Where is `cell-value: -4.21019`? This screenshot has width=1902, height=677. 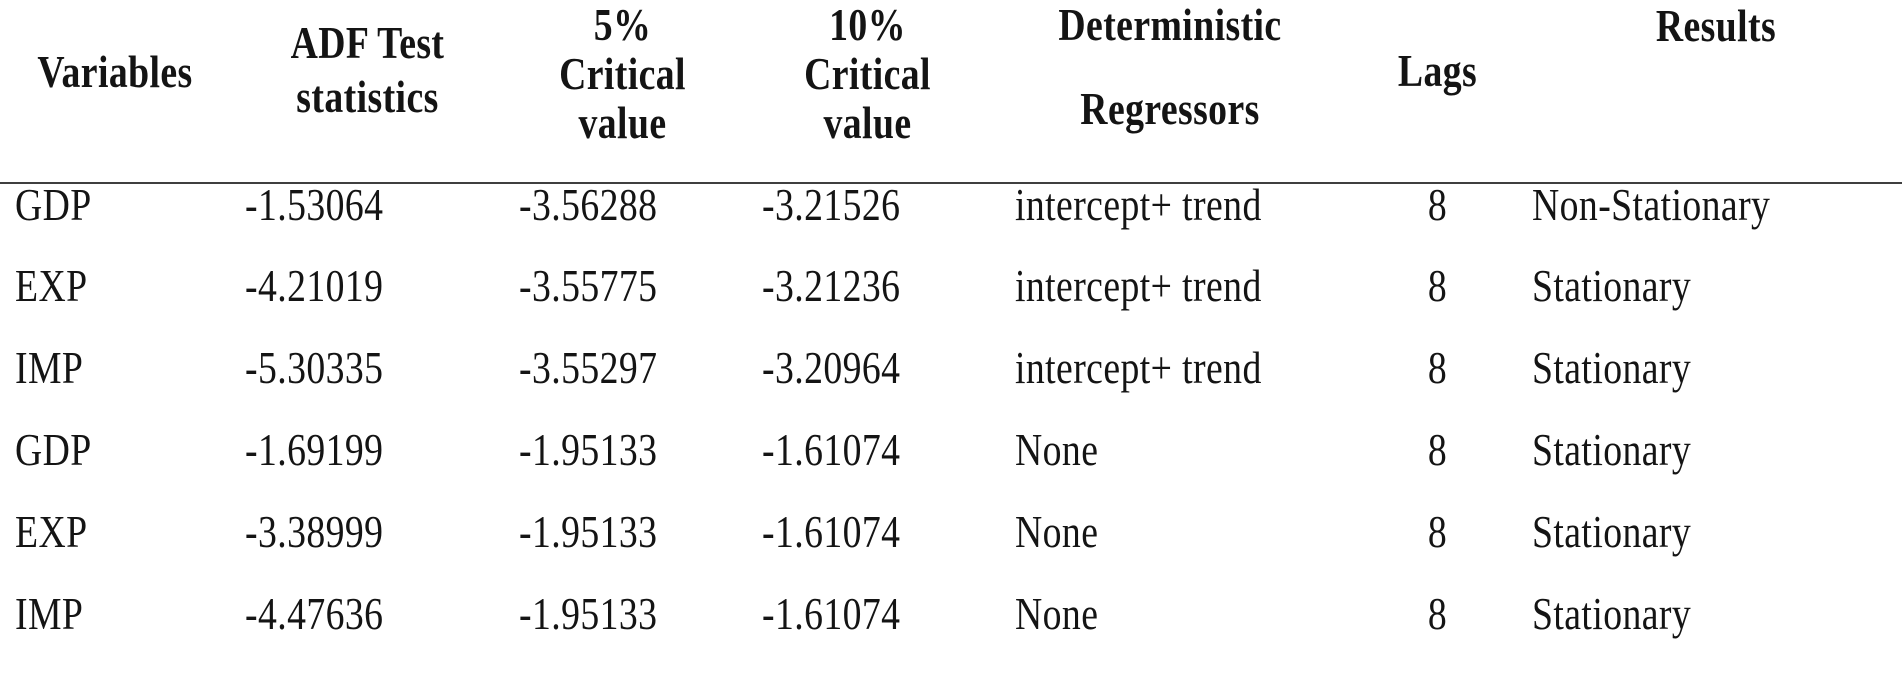
cell-value: -4.21019 is located at coordinates (314, 285).